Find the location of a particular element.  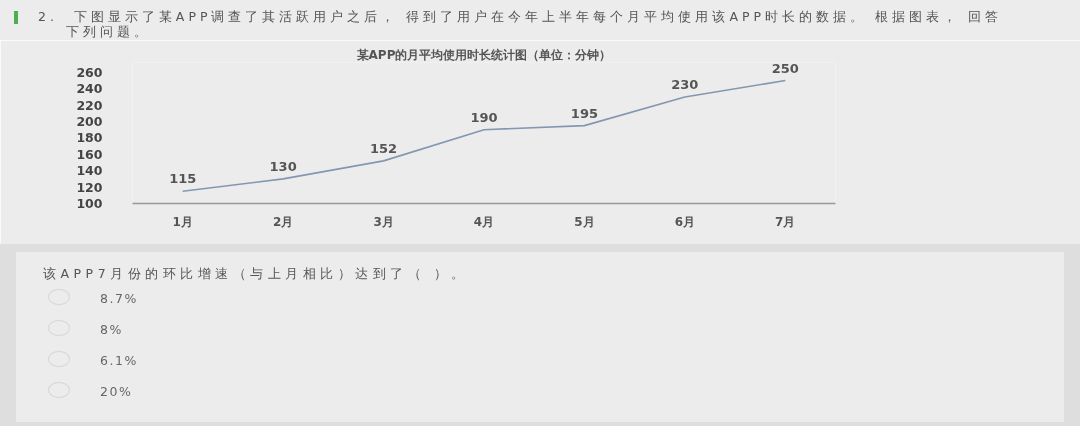

x-tick-label: 4月 is located at coordinates (484, 221).